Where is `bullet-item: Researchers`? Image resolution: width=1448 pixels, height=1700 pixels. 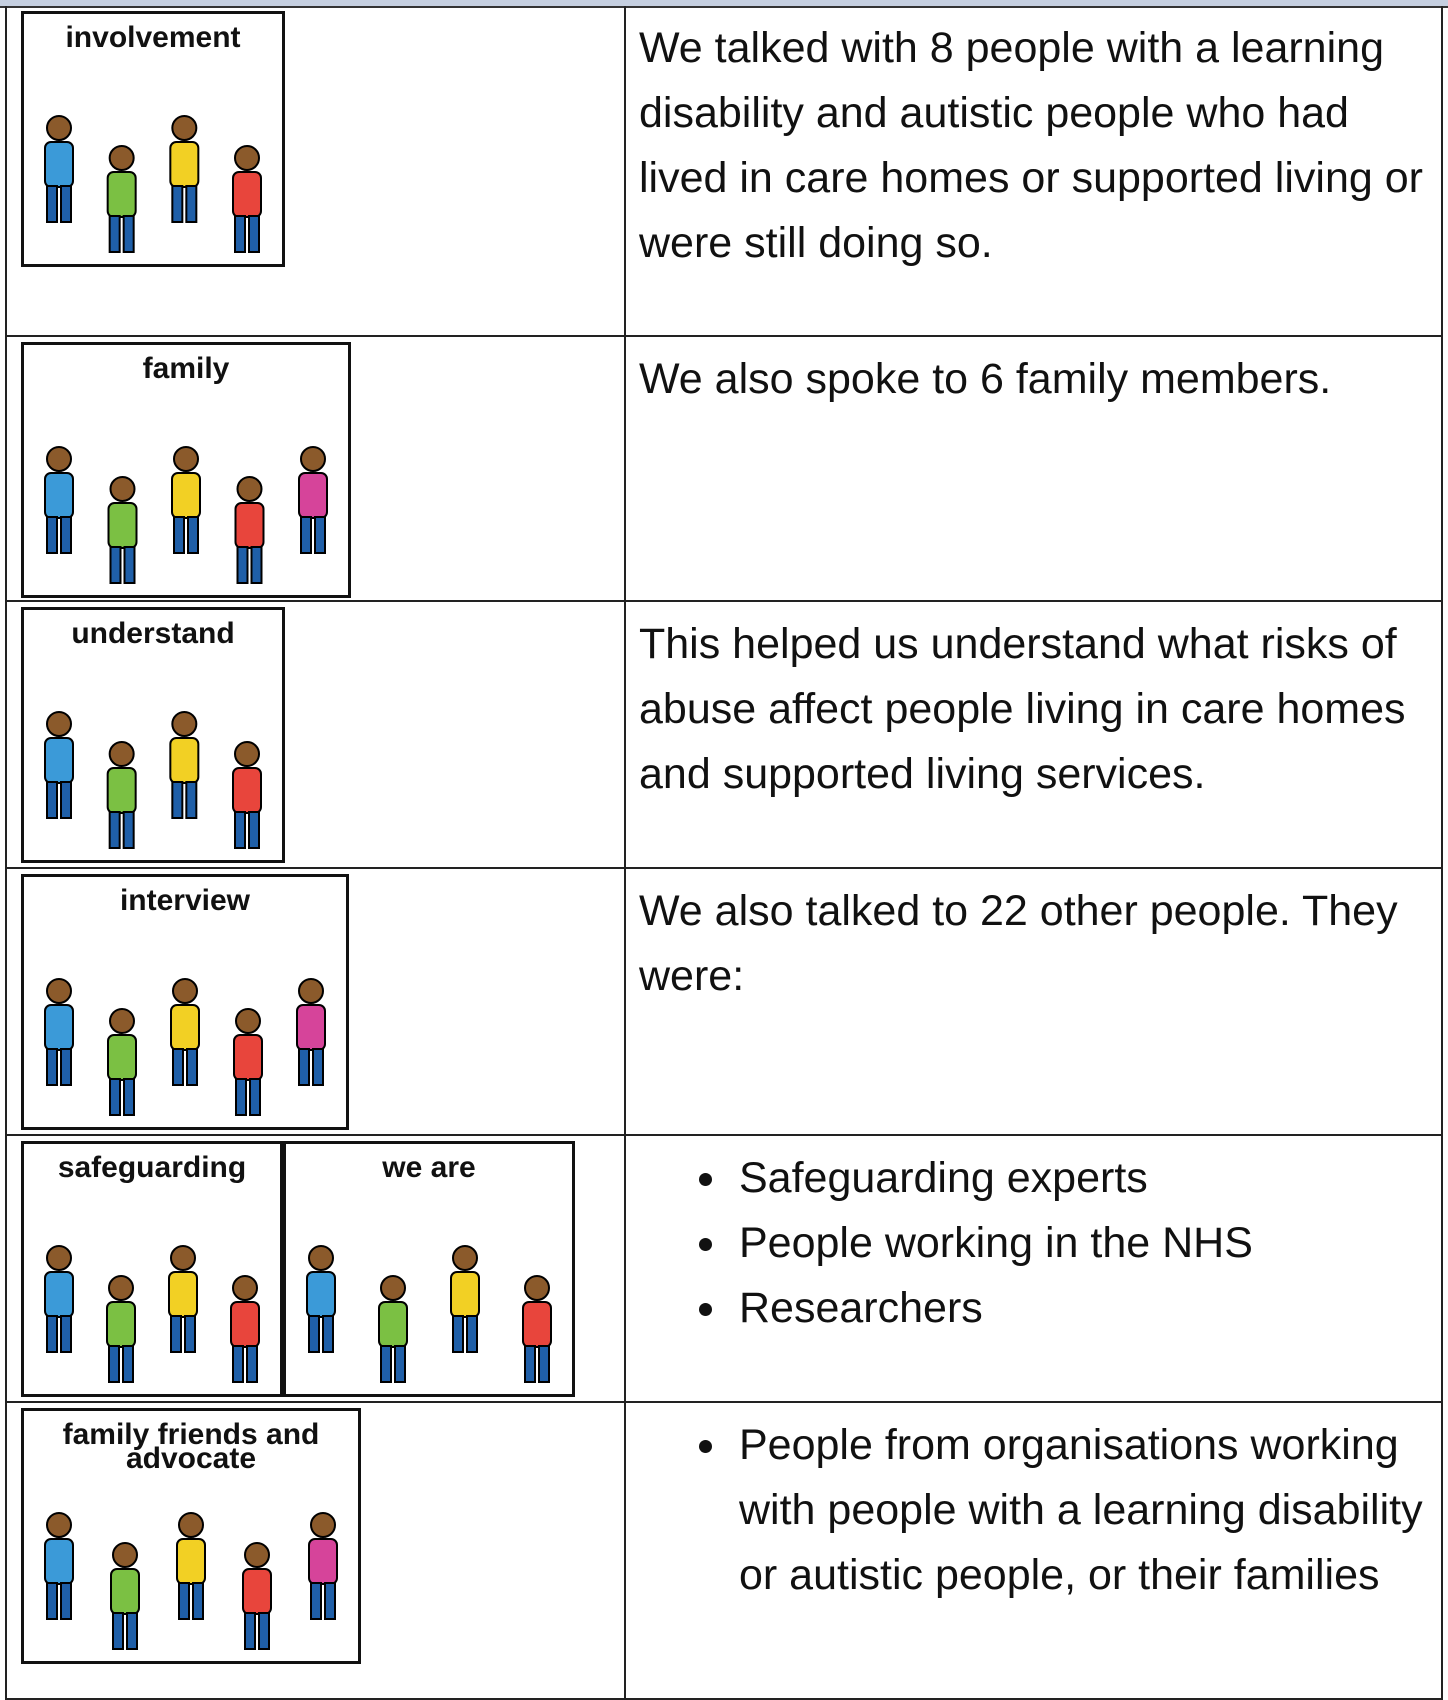 bullet-item: Researchers is located at coordinates (1081, 1308).